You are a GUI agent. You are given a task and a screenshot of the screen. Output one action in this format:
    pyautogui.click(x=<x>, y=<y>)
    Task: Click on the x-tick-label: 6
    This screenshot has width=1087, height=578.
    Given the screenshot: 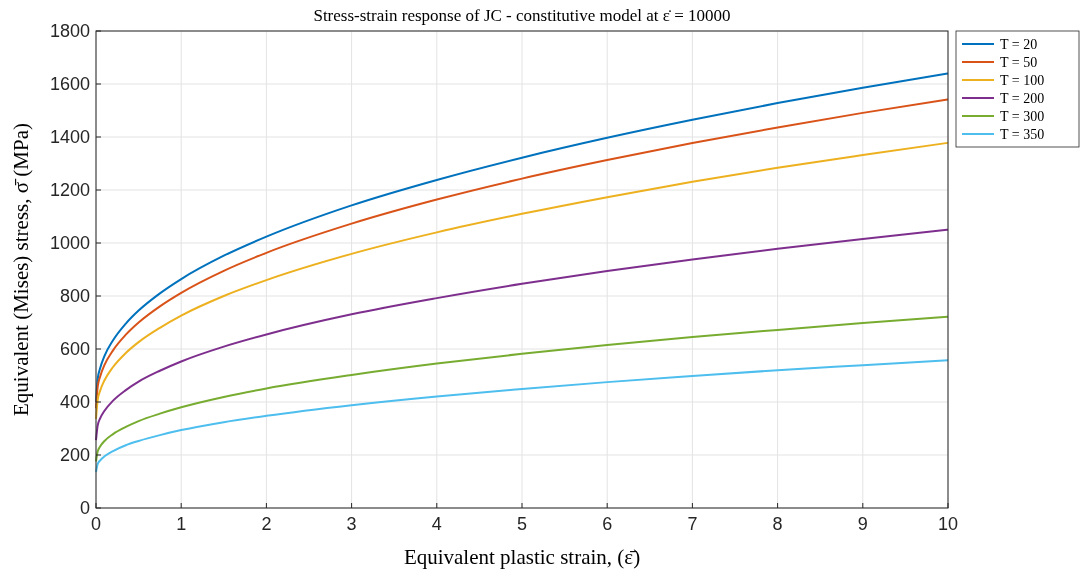 What is the action you would take?
    pyautogui.click(x=607, y=524)
    